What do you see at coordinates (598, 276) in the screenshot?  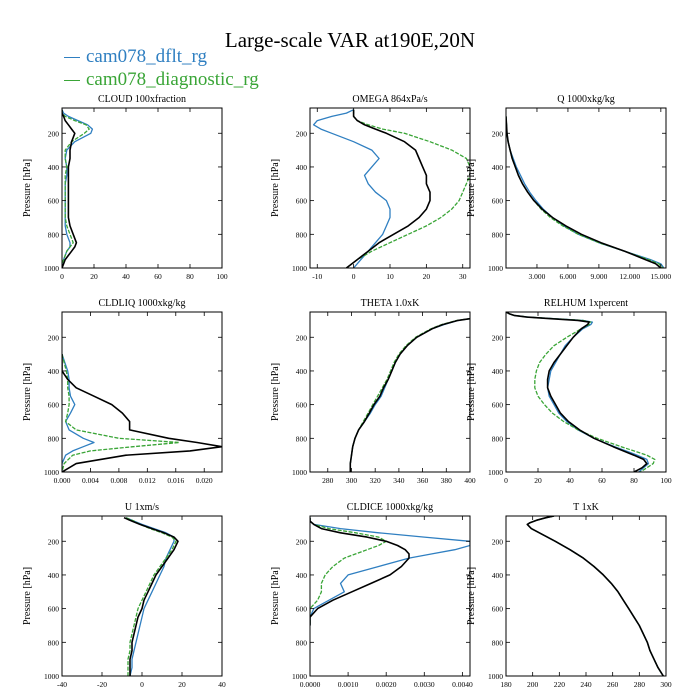 I see `x-tick-label: 9.000` at bounding box center [598, 276].